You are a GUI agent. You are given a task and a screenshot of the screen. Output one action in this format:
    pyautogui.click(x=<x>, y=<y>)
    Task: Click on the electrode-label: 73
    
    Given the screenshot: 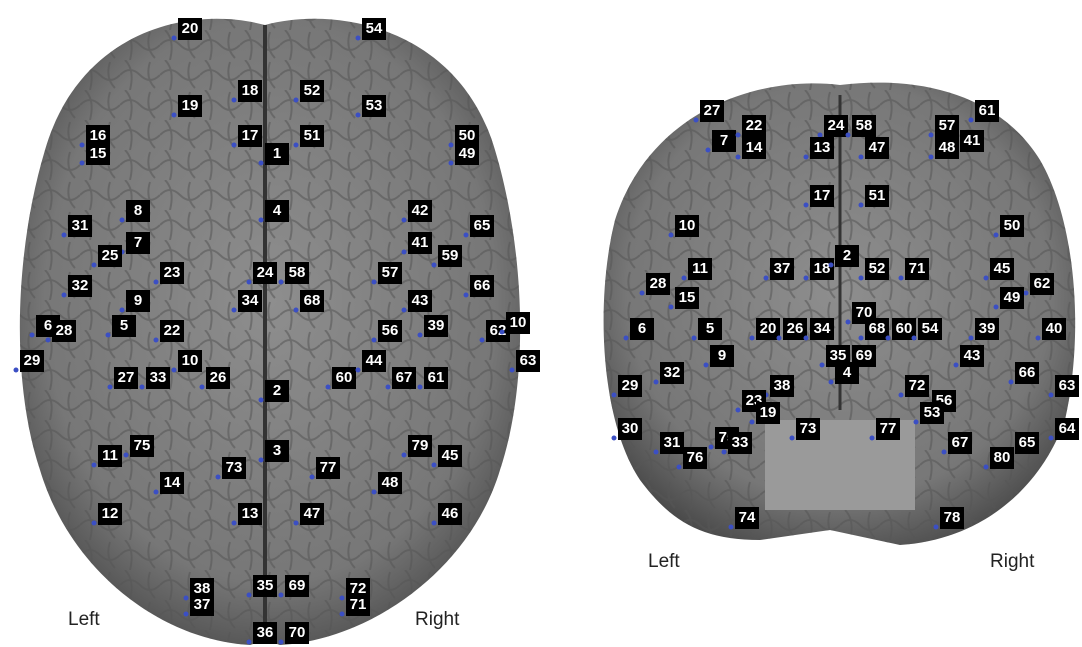 What is the action you would take?
    pyautogui.click(x=234, y=467)
    